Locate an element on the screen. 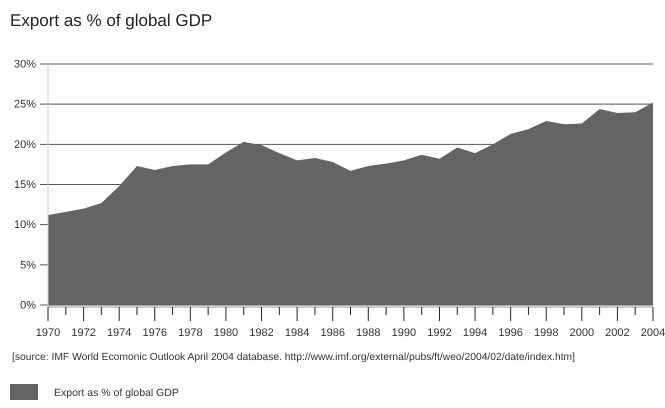 Image resolution: width=665 pixels, height=408 pixels. y-tick-label: 15% is located at coordinates (25, 185).